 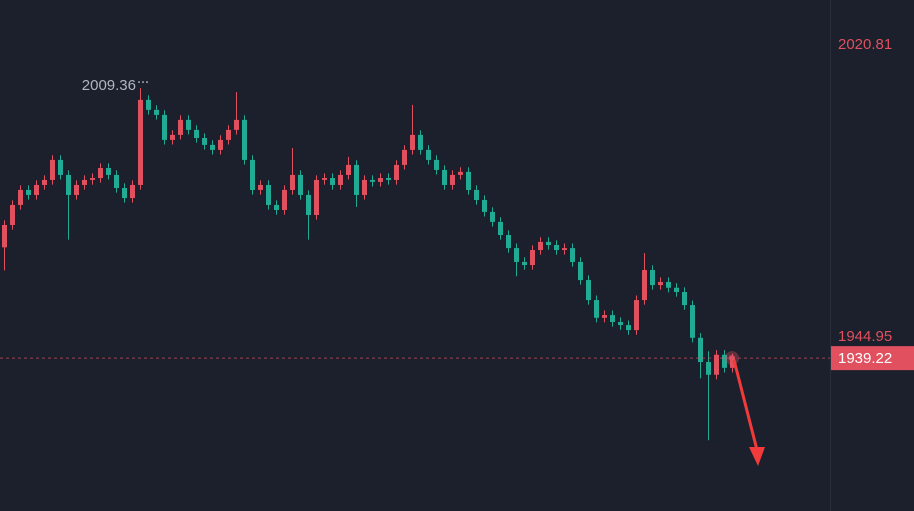 I want to click on y-tick-label: 1944.95, so click(x=865, y=336).